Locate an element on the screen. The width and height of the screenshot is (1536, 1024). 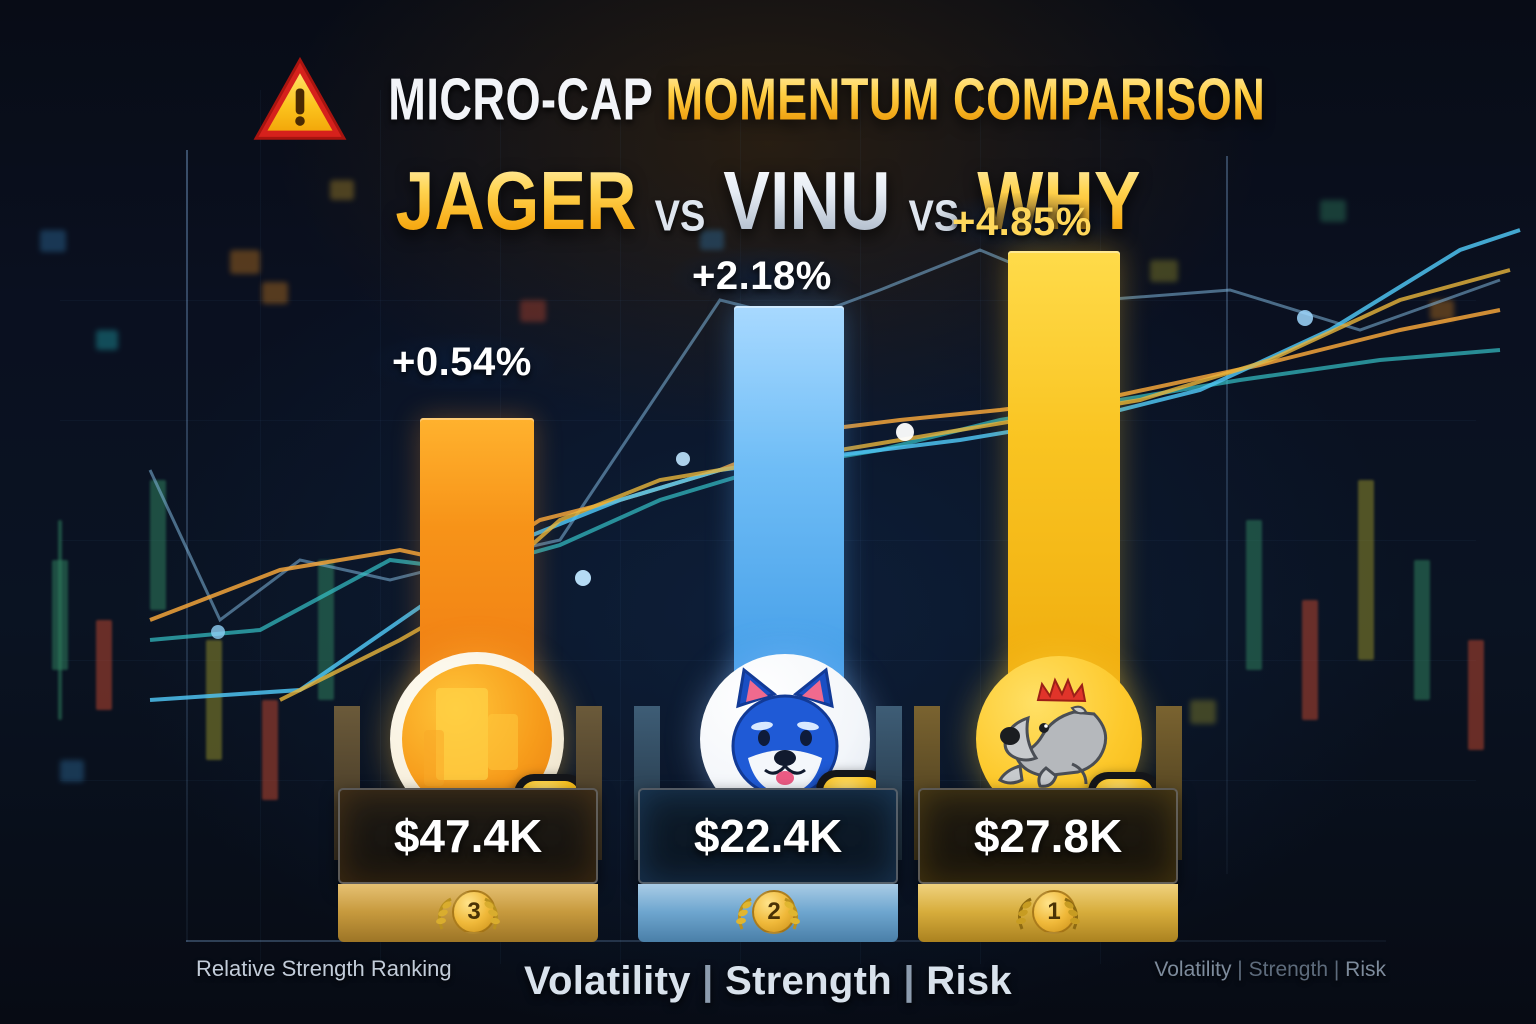
footer-right-legend: Volatility | Strength | Risk is located at coordinates (1270, 970).